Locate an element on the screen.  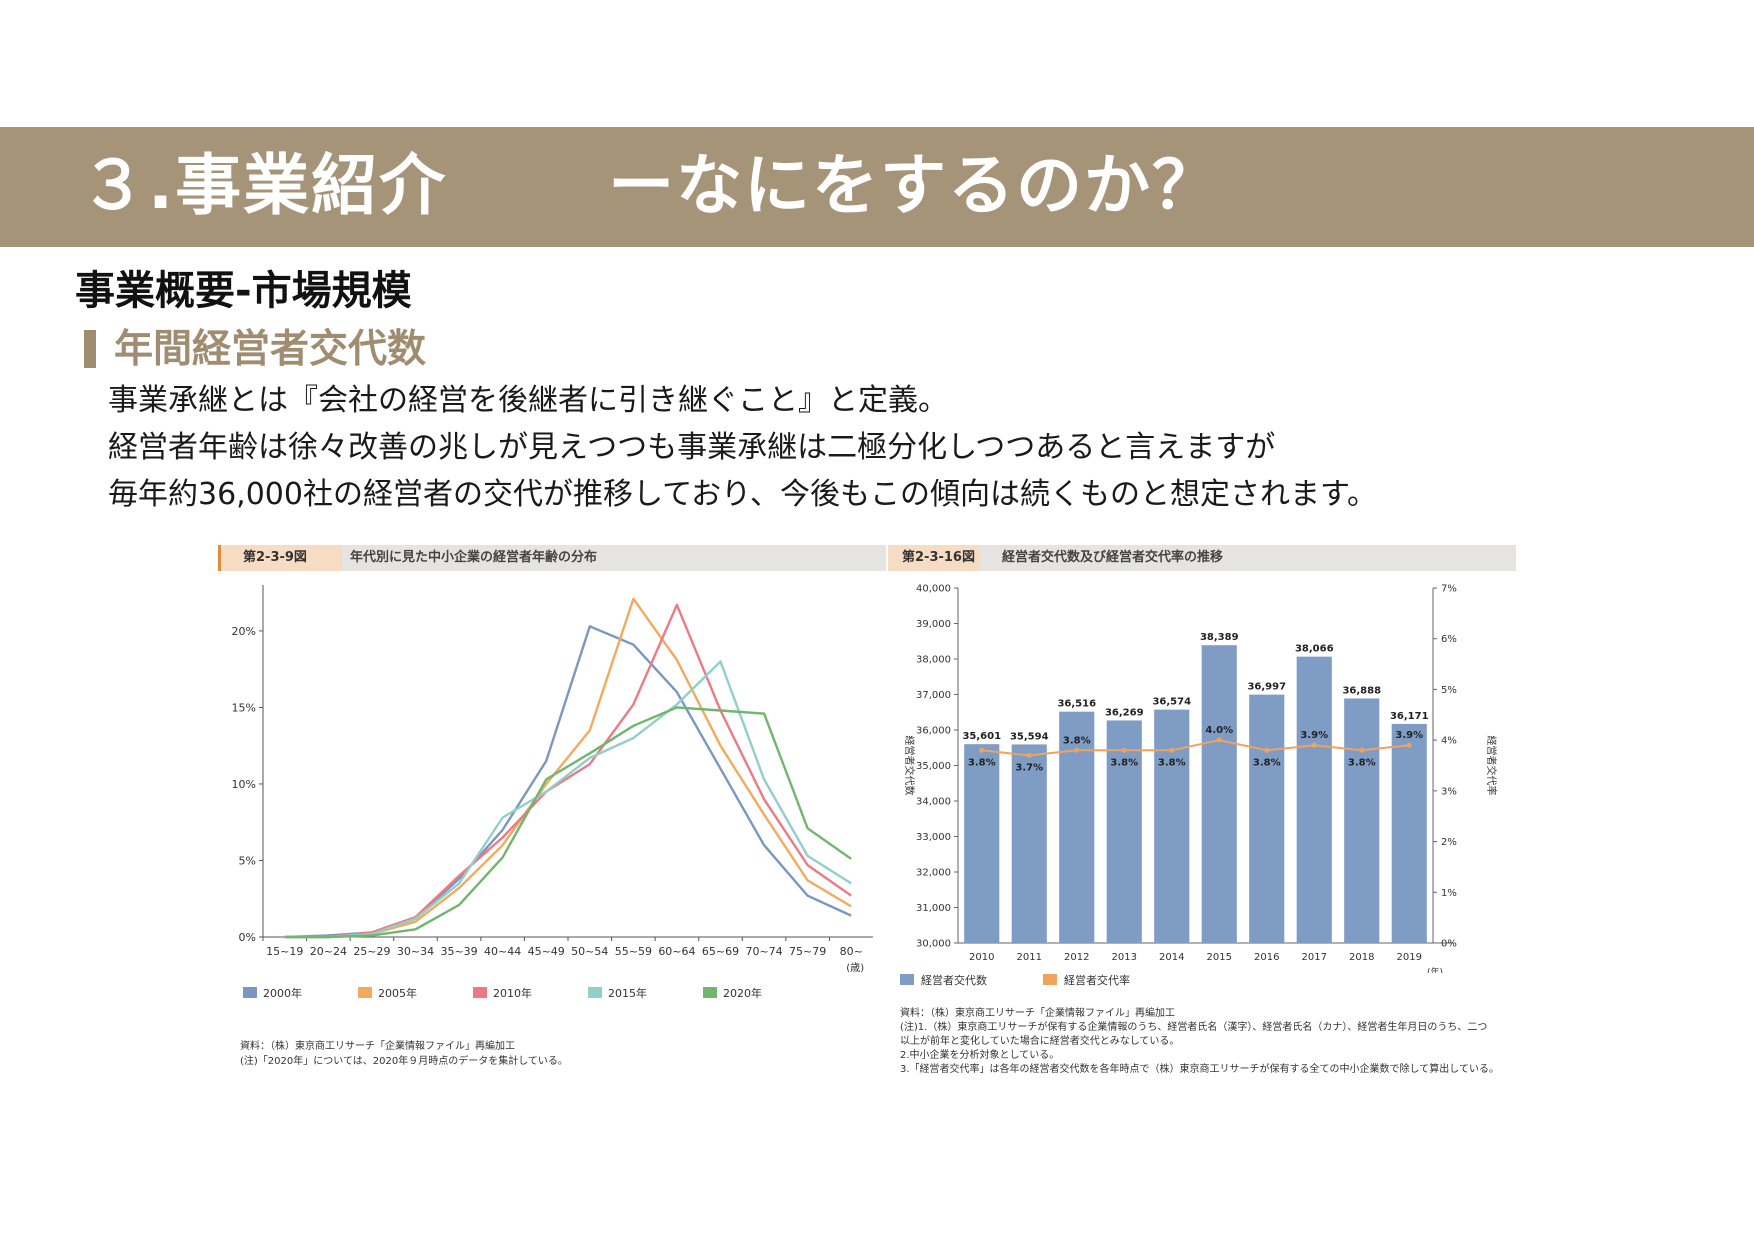
y-tick-label: 30,000 is located at coordinates (933, 944).